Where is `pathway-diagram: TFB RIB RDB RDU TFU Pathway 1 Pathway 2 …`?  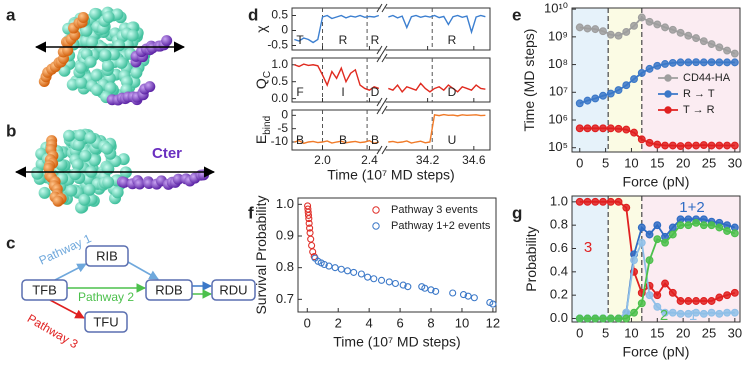 pathway-diagram: TFB RIB RDB RDU TFU Pathway 1 Pathway 2 … is located at coordinates (138, 291).